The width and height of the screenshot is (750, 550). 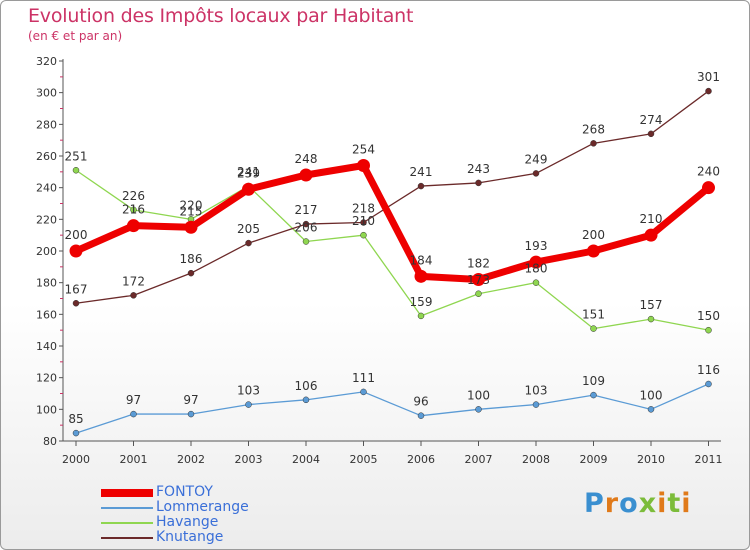 I want to click on logo-letter-4: i, so click(x=662, y=503).